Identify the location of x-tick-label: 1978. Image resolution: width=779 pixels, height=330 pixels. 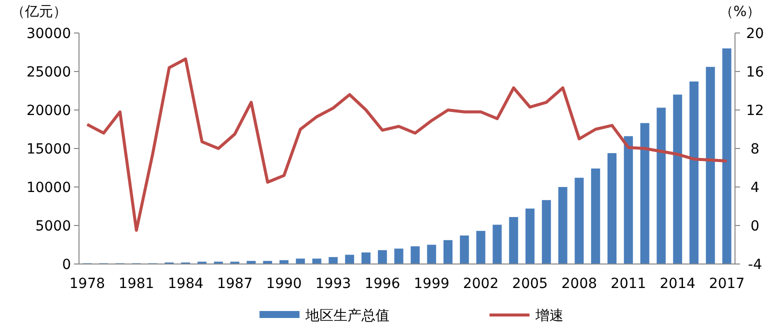
(87, 284).